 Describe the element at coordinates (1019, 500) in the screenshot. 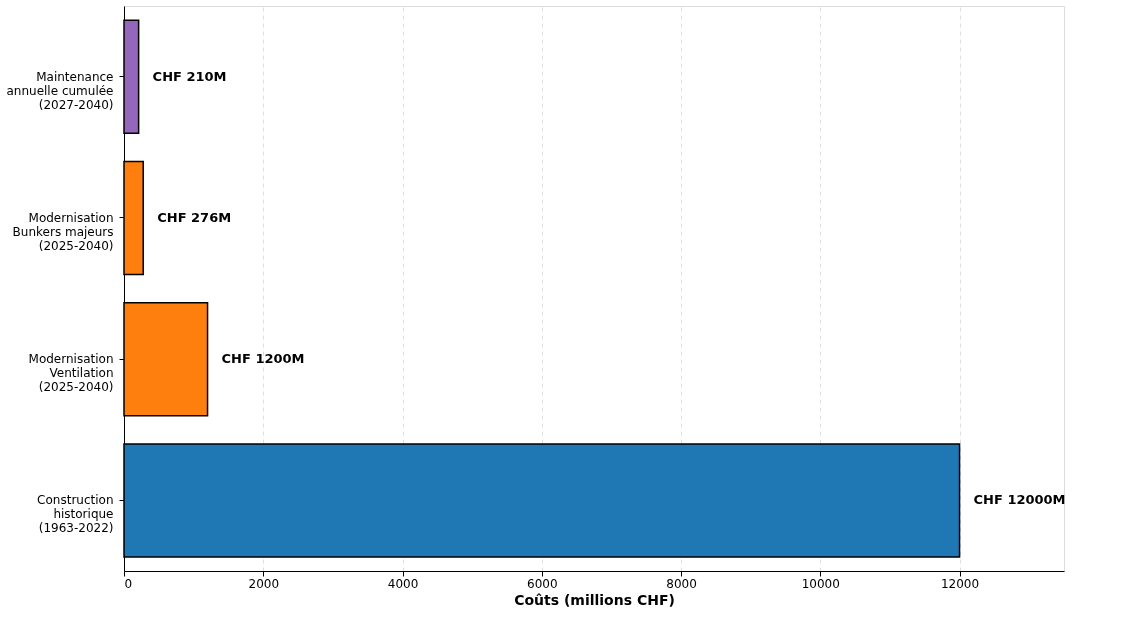

I see `data-label: CHF 12000M` at that location.